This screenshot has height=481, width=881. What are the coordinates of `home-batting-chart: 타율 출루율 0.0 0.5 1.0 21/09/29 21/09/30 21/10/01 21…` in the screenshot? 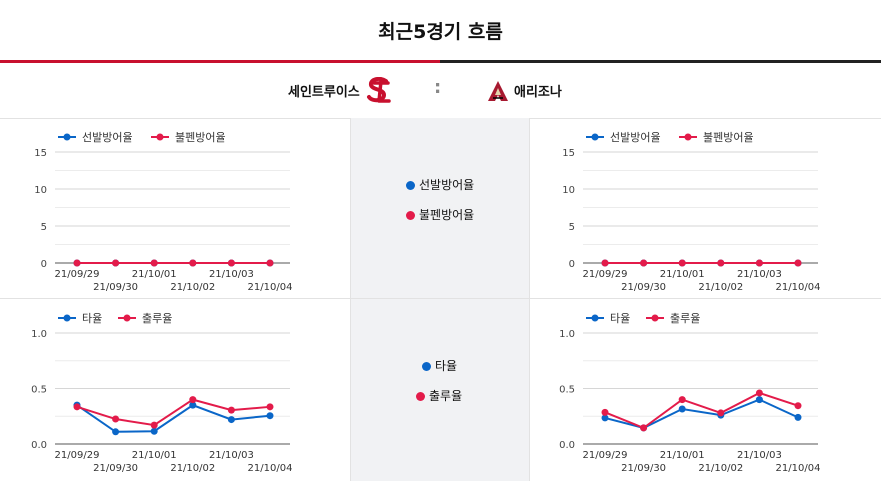 It's located at (161, 393).